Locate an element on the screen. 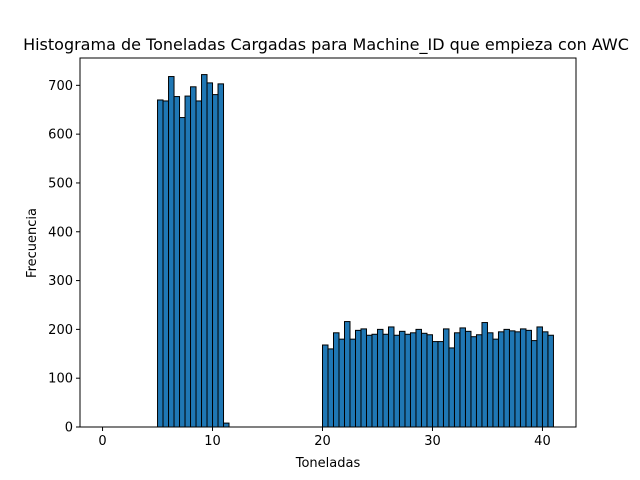 The width and height of the screenshot is (640, 480). y-tick-label: 0 is located at coordinates (69, 428).